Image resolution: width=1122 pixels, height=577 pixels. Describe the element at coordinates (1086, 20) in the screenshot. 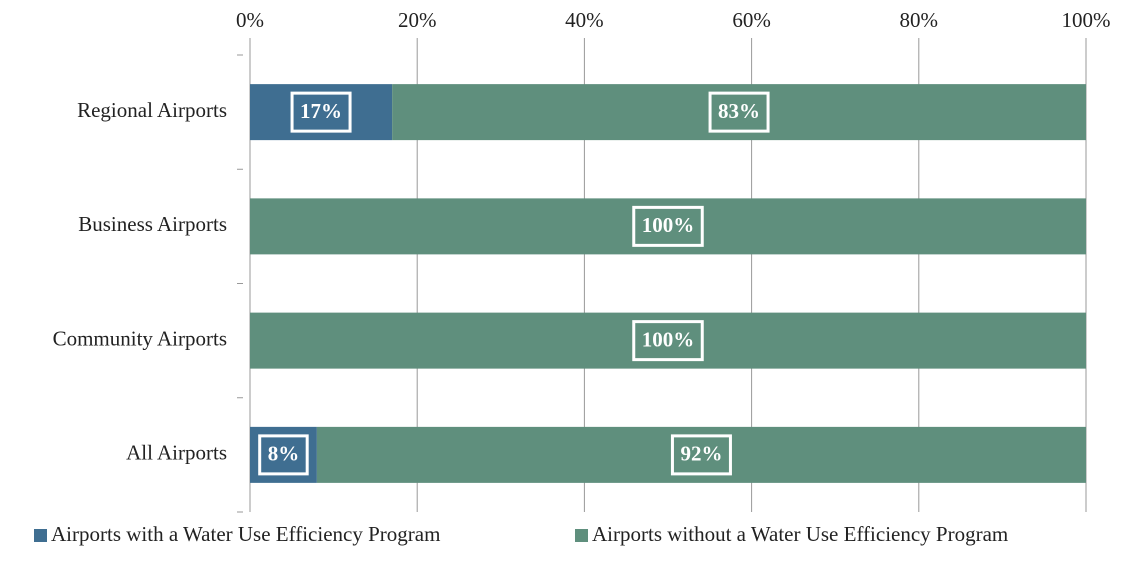

I see `x-tick-label: 100%` at that location.